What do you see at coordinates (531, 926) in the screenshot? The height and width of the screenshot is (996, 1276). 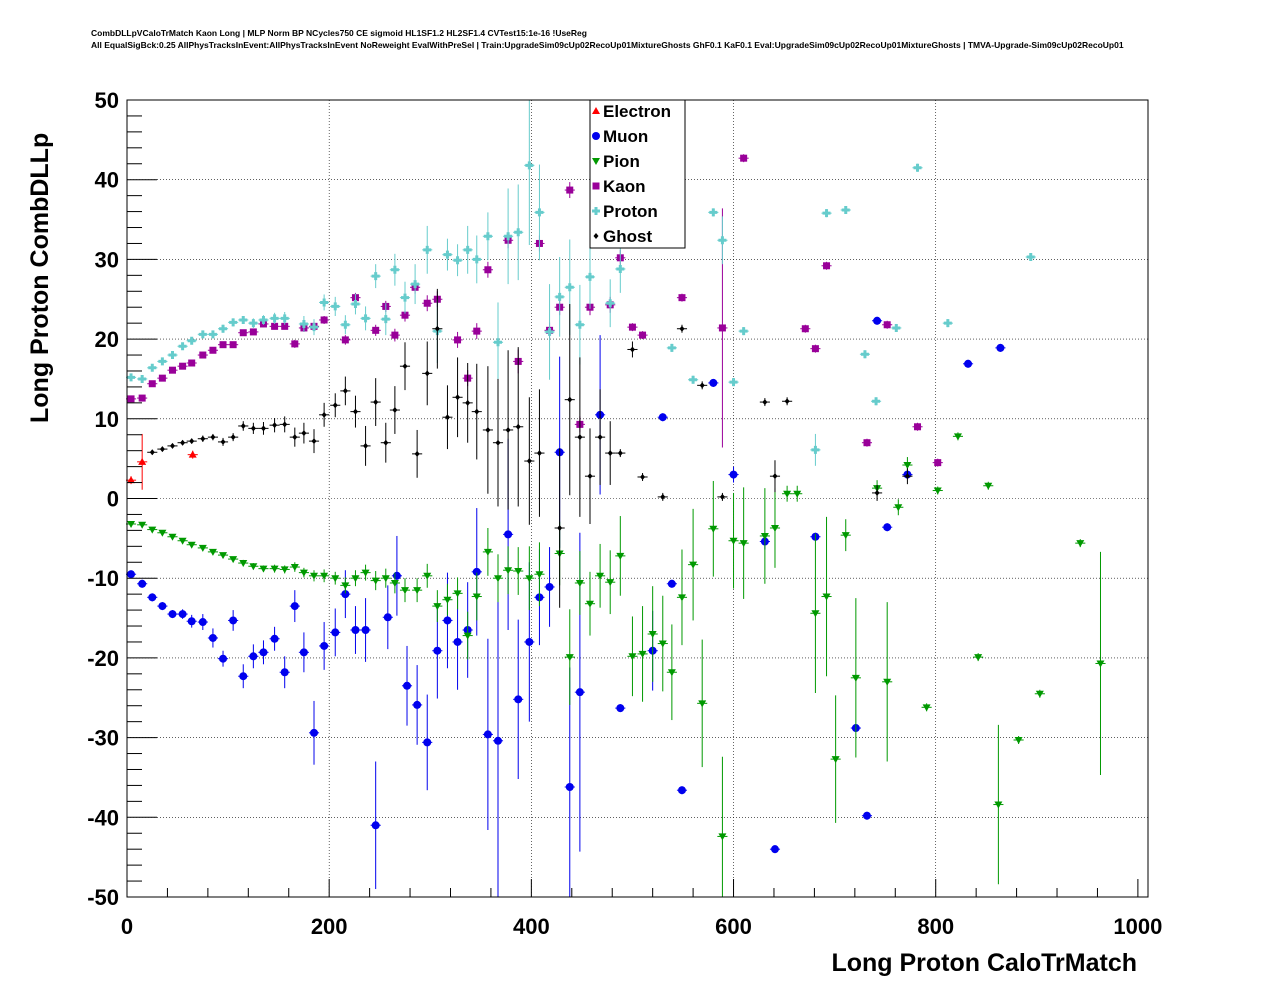 I see `x-tick-label: 400` at bounding box center [531, 926].